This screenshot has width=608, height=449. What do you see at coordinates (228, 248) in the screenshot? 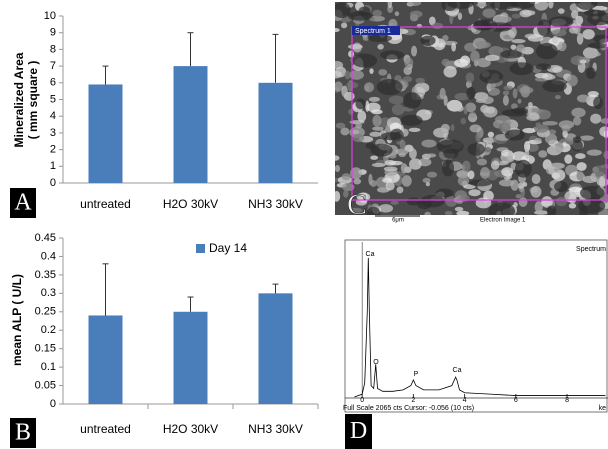
I see `legend-label: Day 14` at bounding box center [228, 248].